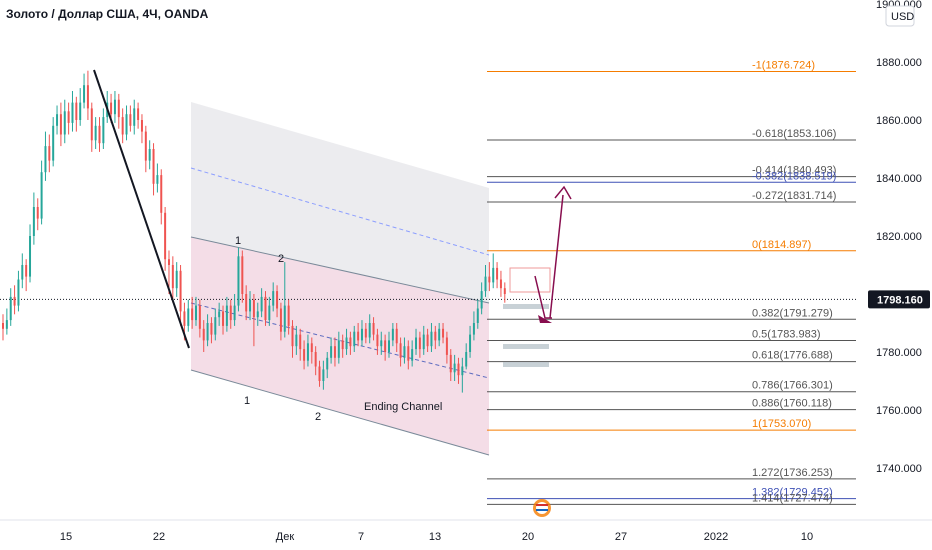 The image size is (932, 550). I want to click on lower-touch-label: 1, so click(247, 401).